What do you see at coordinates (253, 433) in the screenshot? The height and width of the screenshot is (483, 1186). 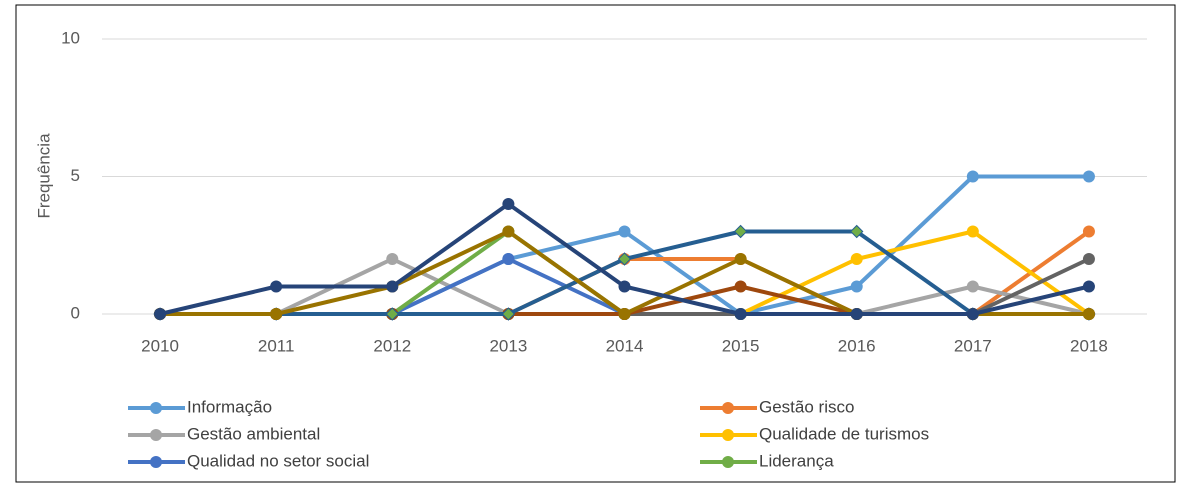 I see `legend-label: Gestão ambiental` at bounding box center [253, 433].